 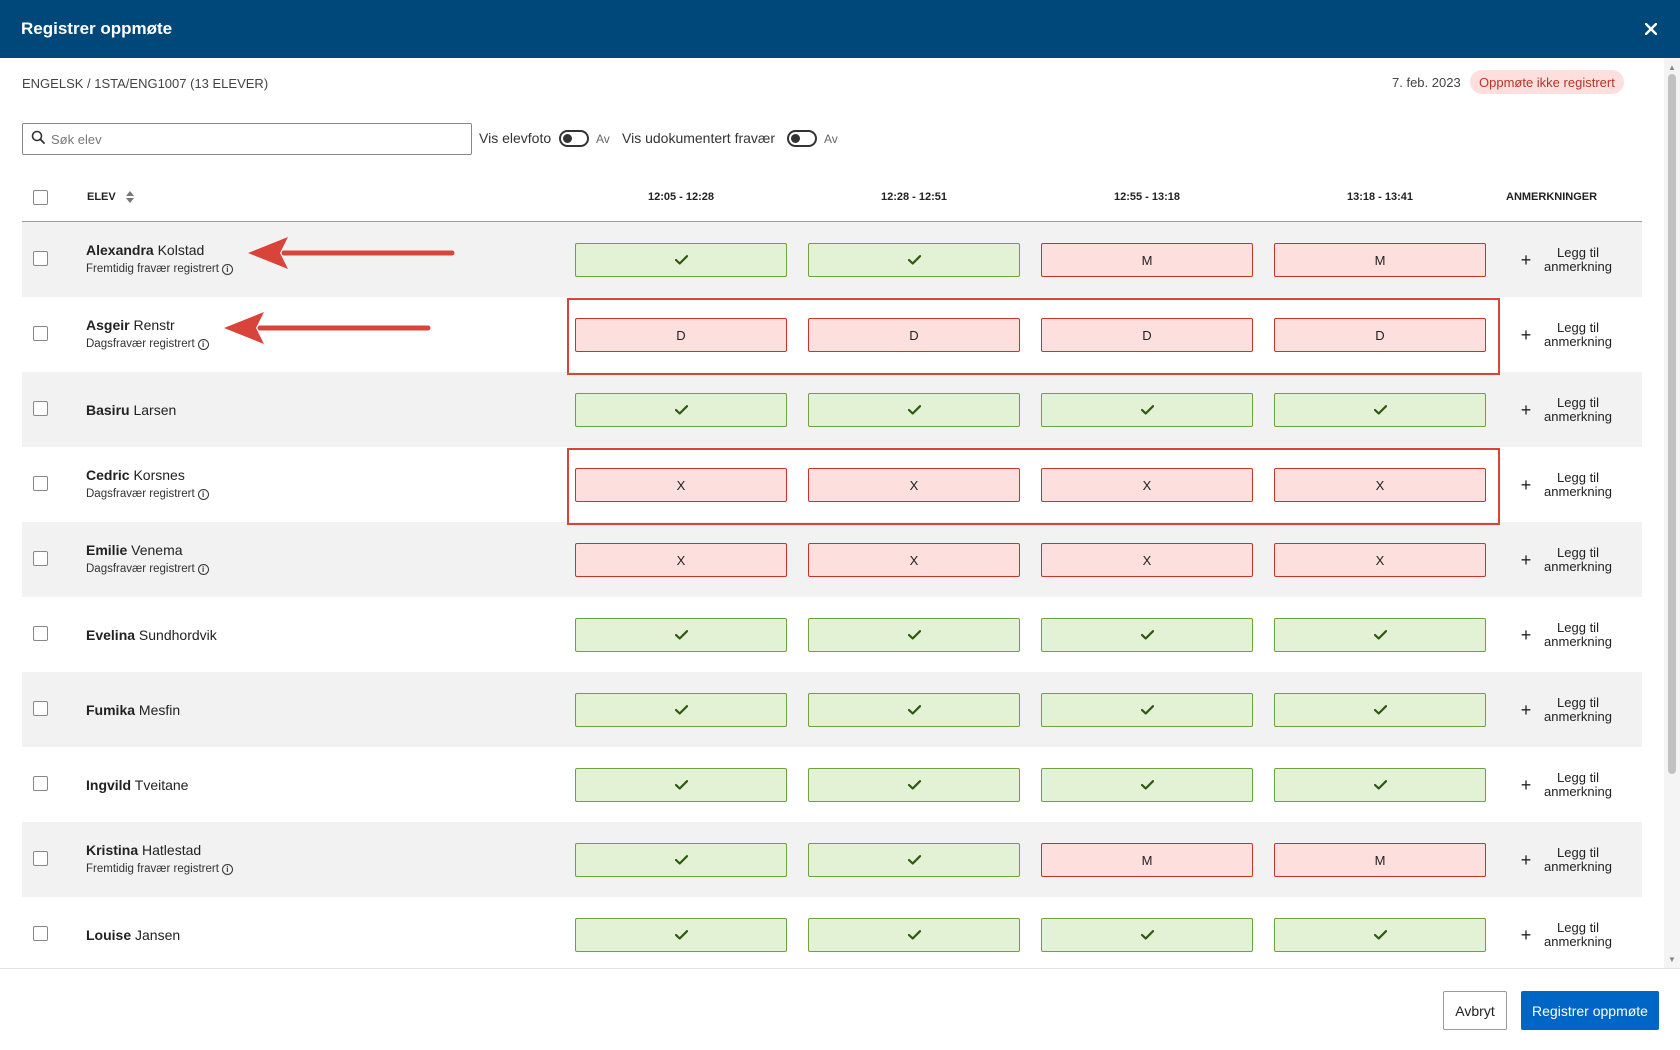 I want to click on select-all-checkbox, so click(x=40, y=197).